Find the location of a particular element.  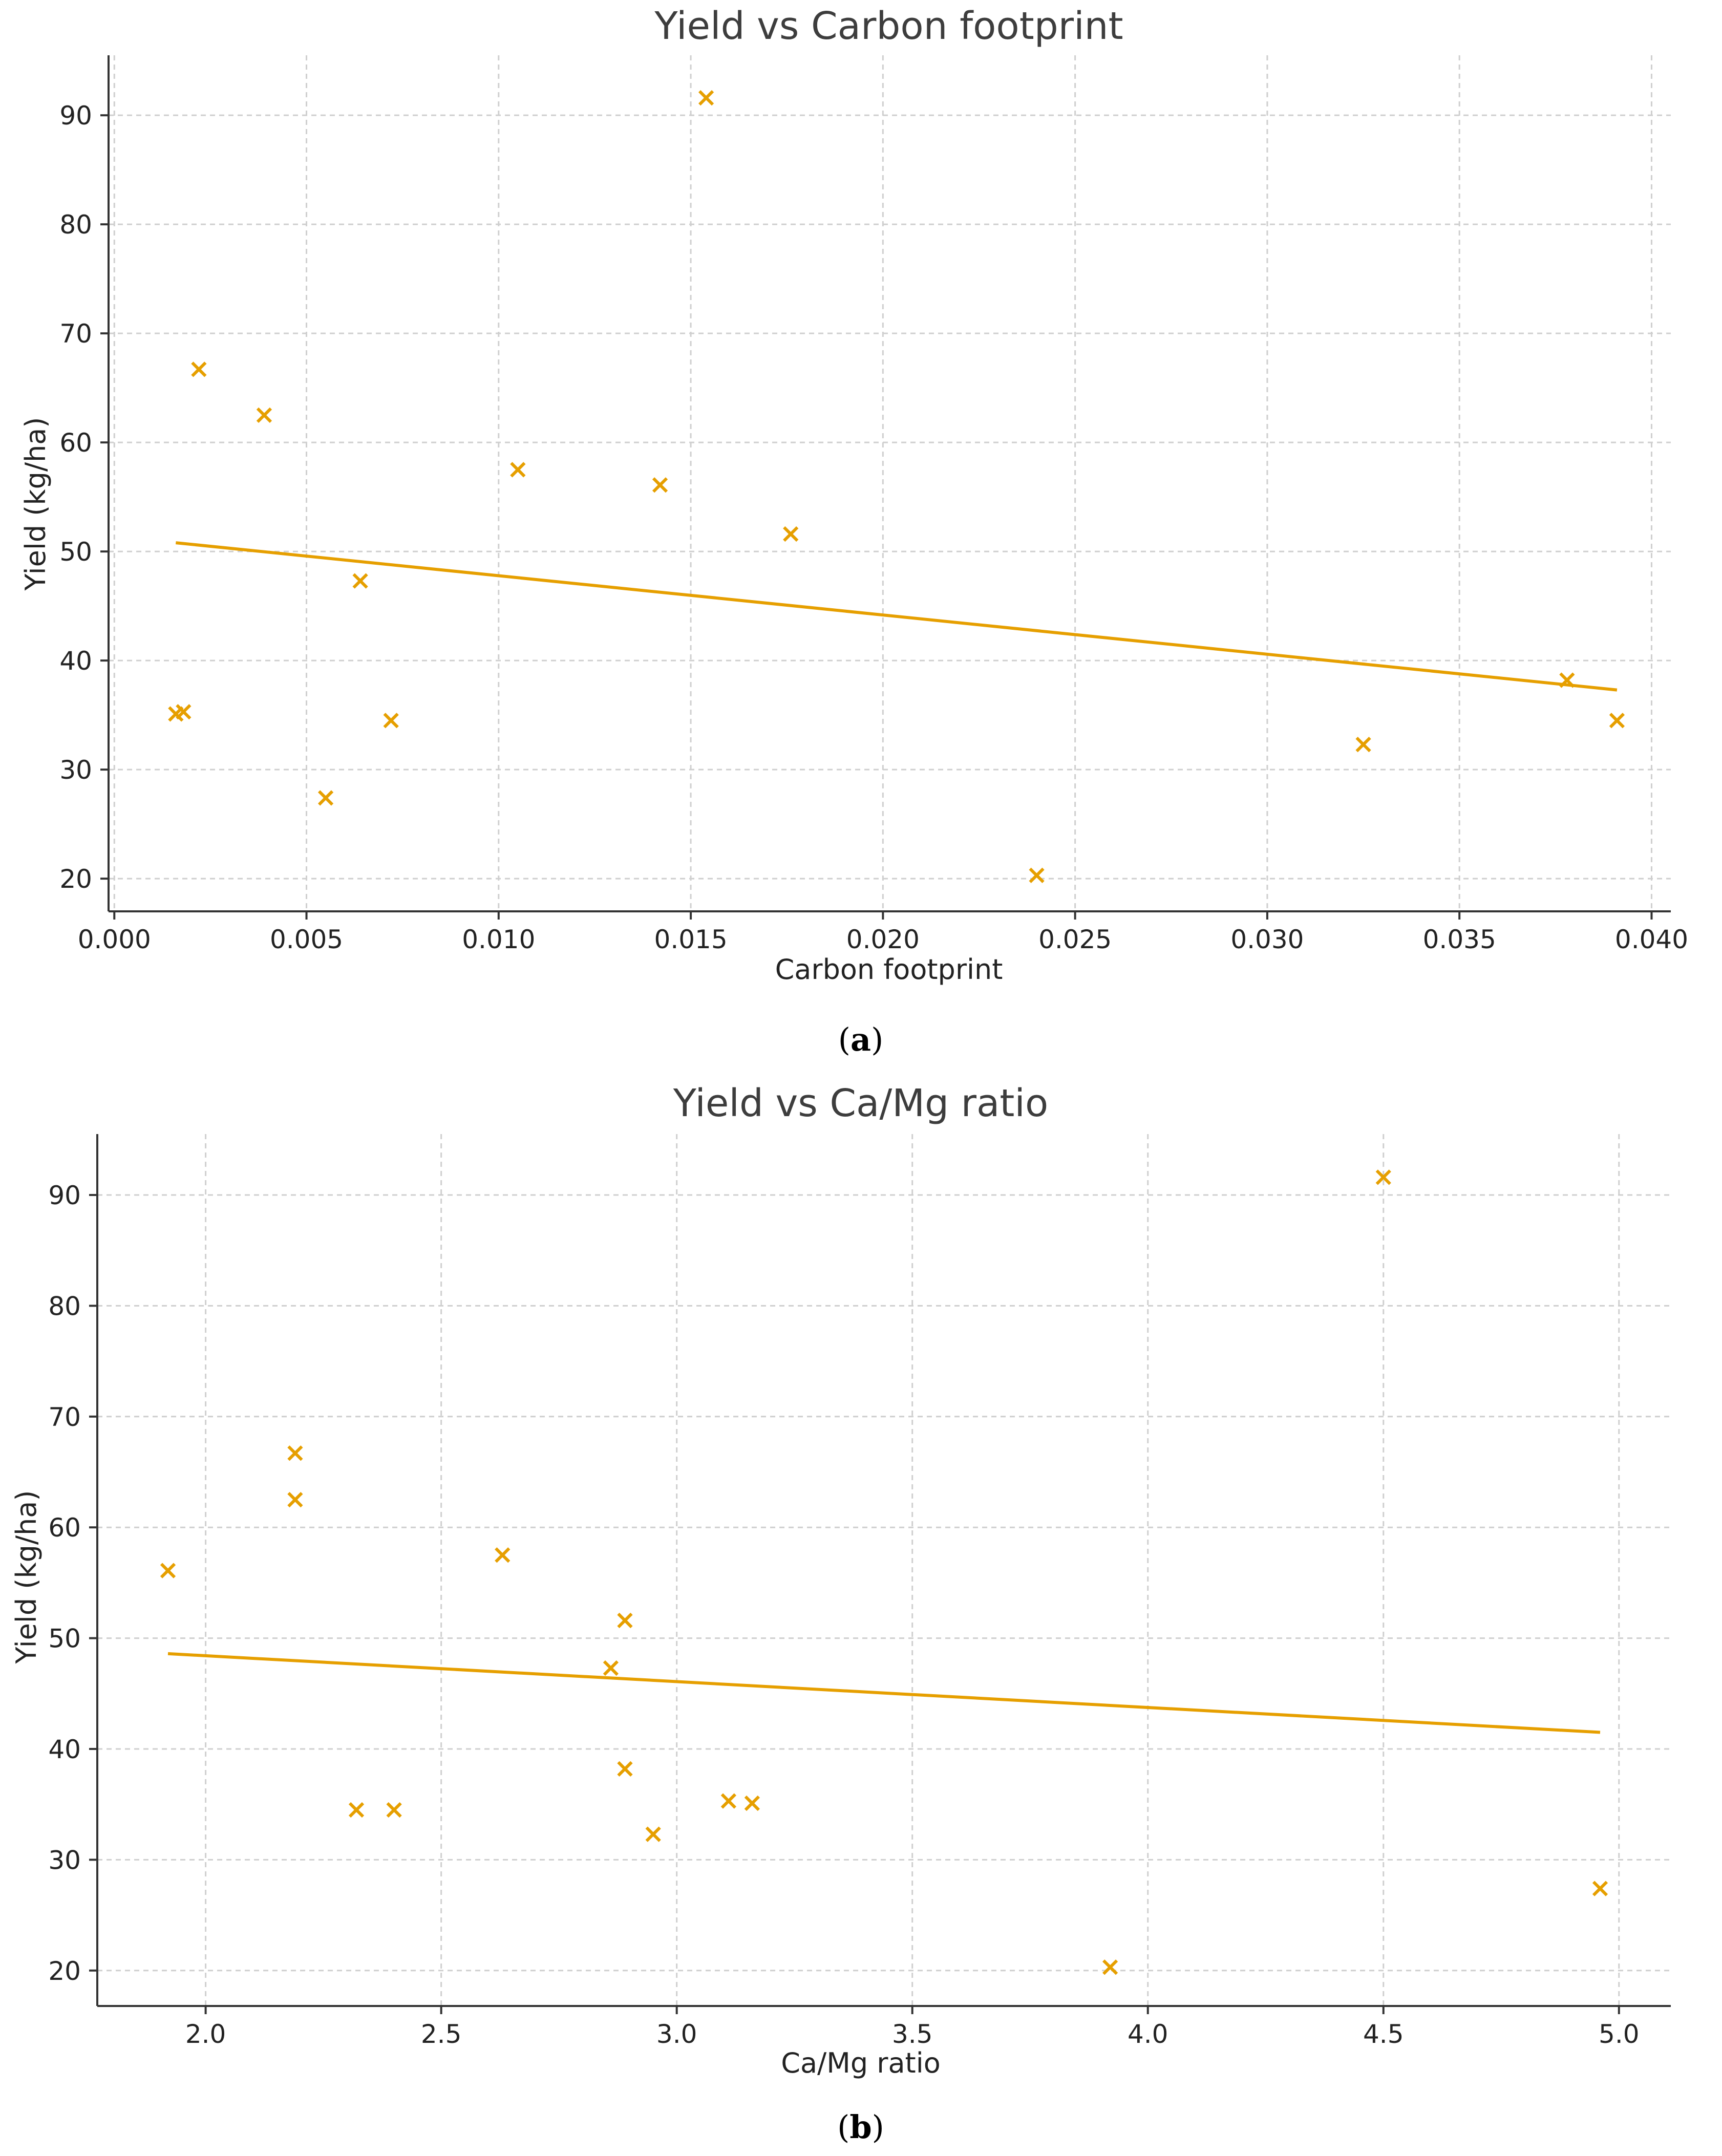

chart-title: Yield vs Ca/Mg ratio is located at coordinates (860, 1103).